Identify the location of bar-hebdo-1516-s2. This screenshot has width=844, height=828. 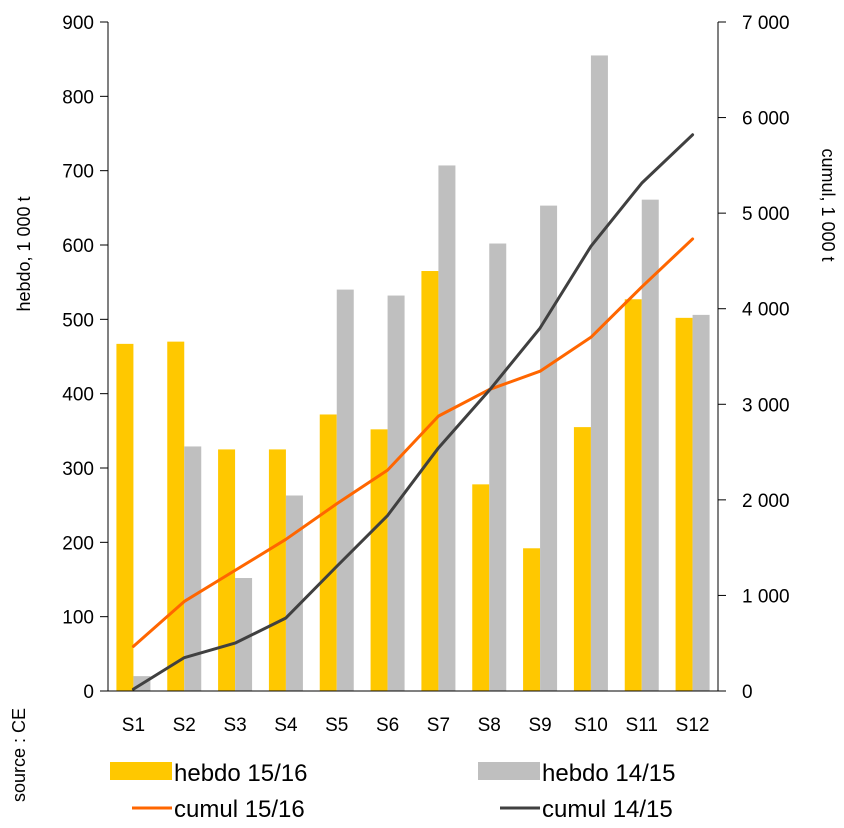
(176, 516).